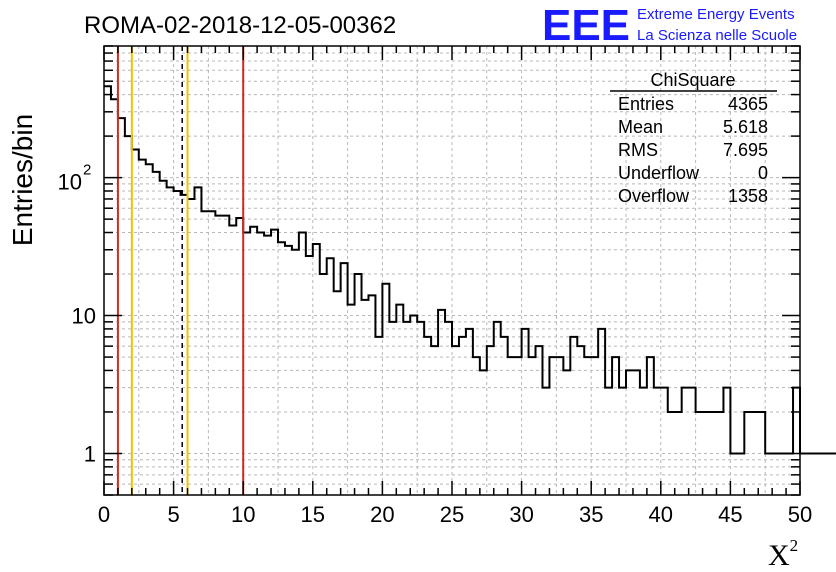  Describe the element at coordinates (763, 173) in the screenshot. I see `stats-row-value: 0` at that location.